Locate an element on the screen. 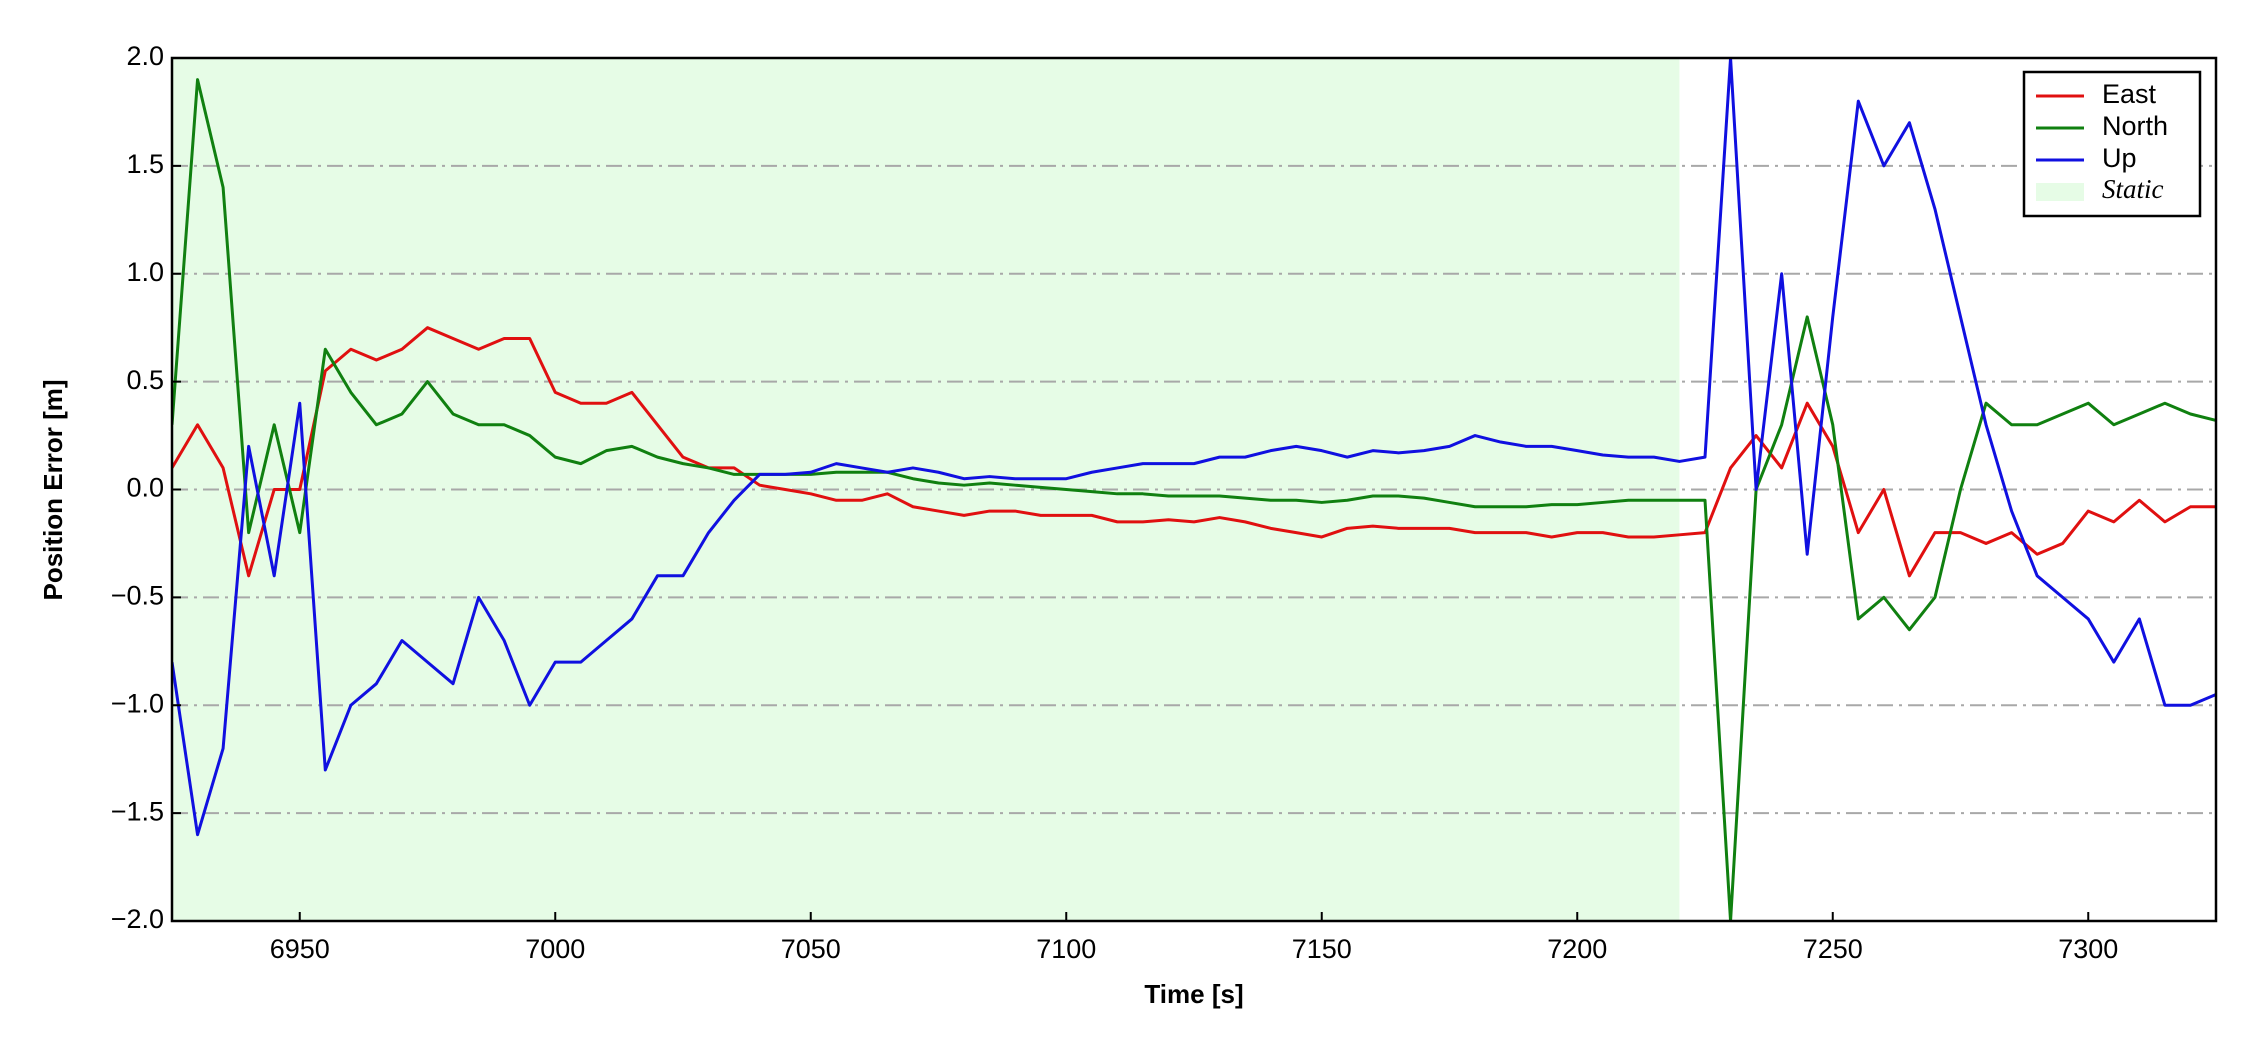  y-tick-label: −1.0 is located at coordinates (137, 703).